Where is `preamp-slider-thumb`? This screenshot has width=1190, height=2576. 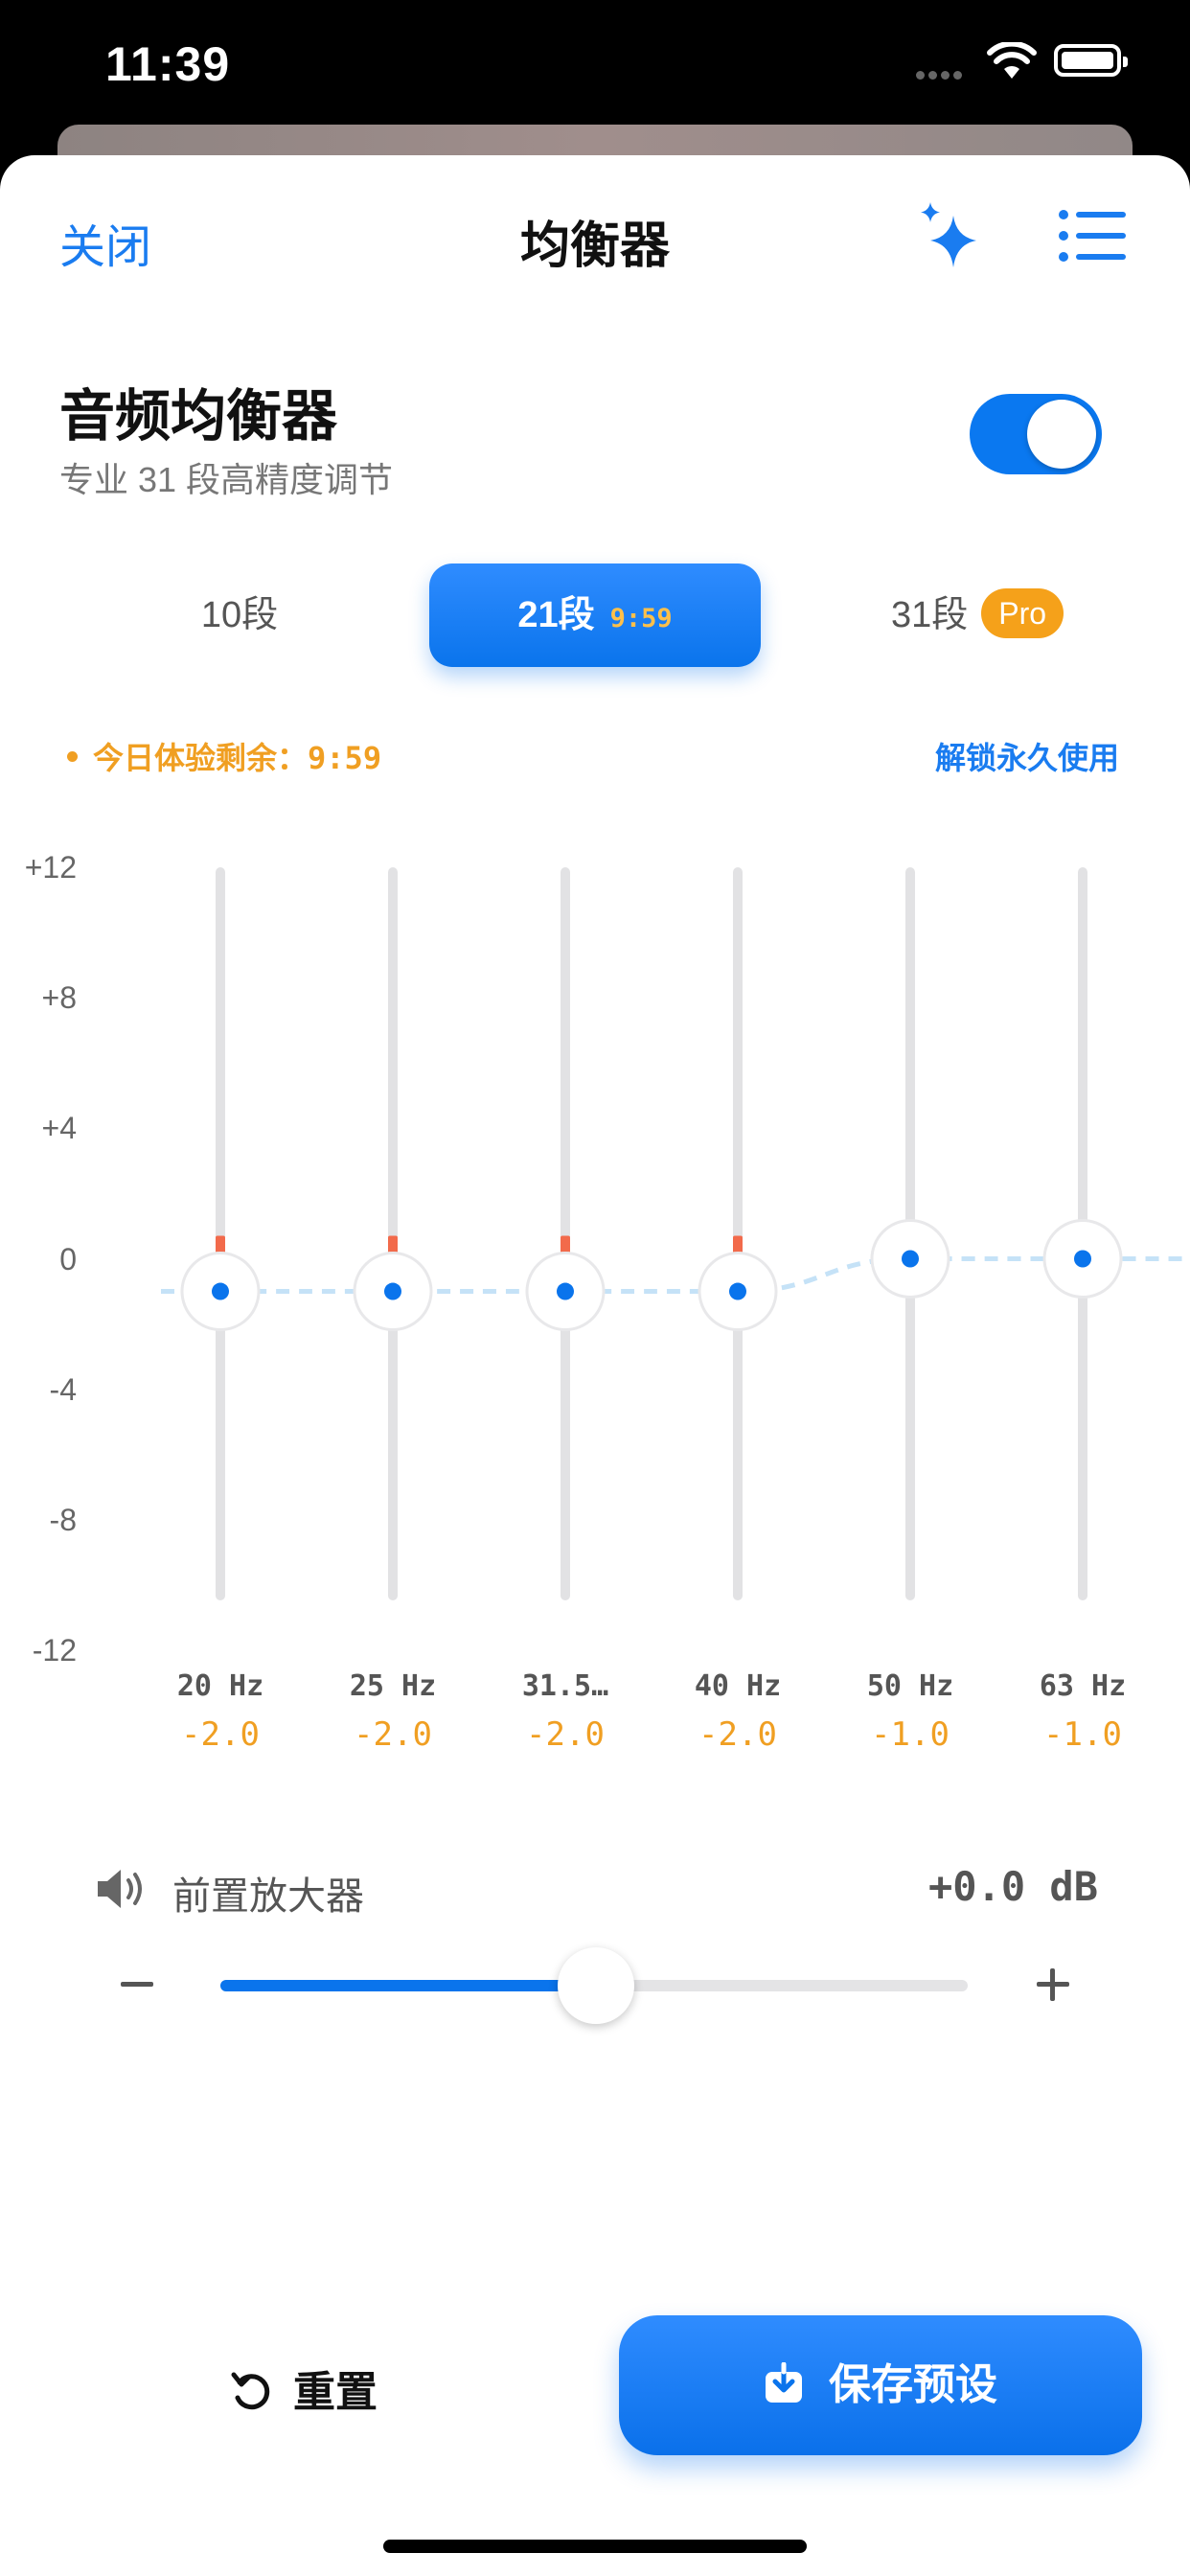
preamp-slider-thumb is located at coordinates (596, 1985).